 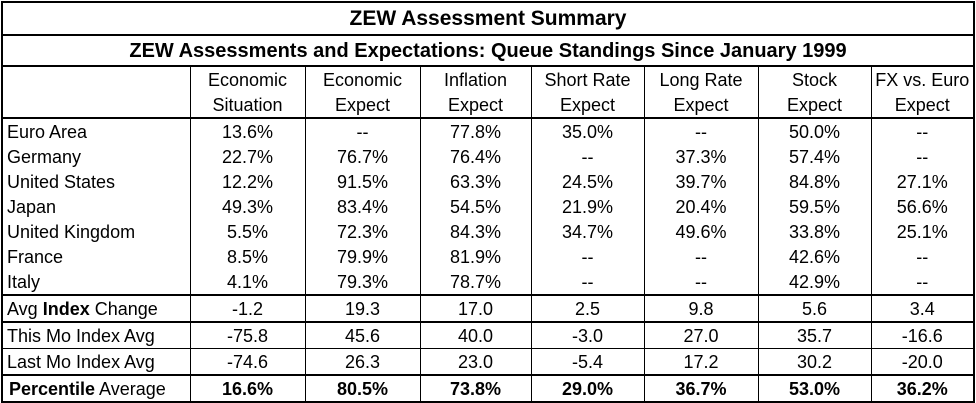 I want to click on table-cell: 83.4%, so click(x=363, y=206).